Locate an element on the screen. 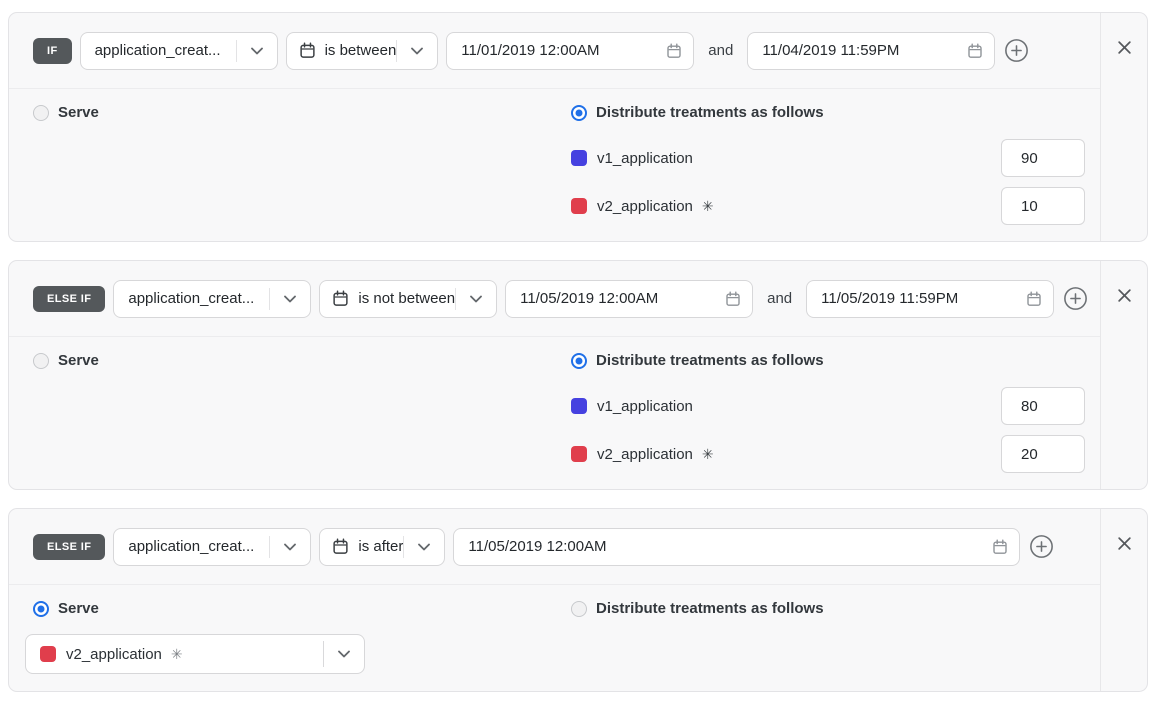 Image resolution: width=1156 pixels, height=707 pixels. treatment-name: v1_application is located at coordinates (645, 406).